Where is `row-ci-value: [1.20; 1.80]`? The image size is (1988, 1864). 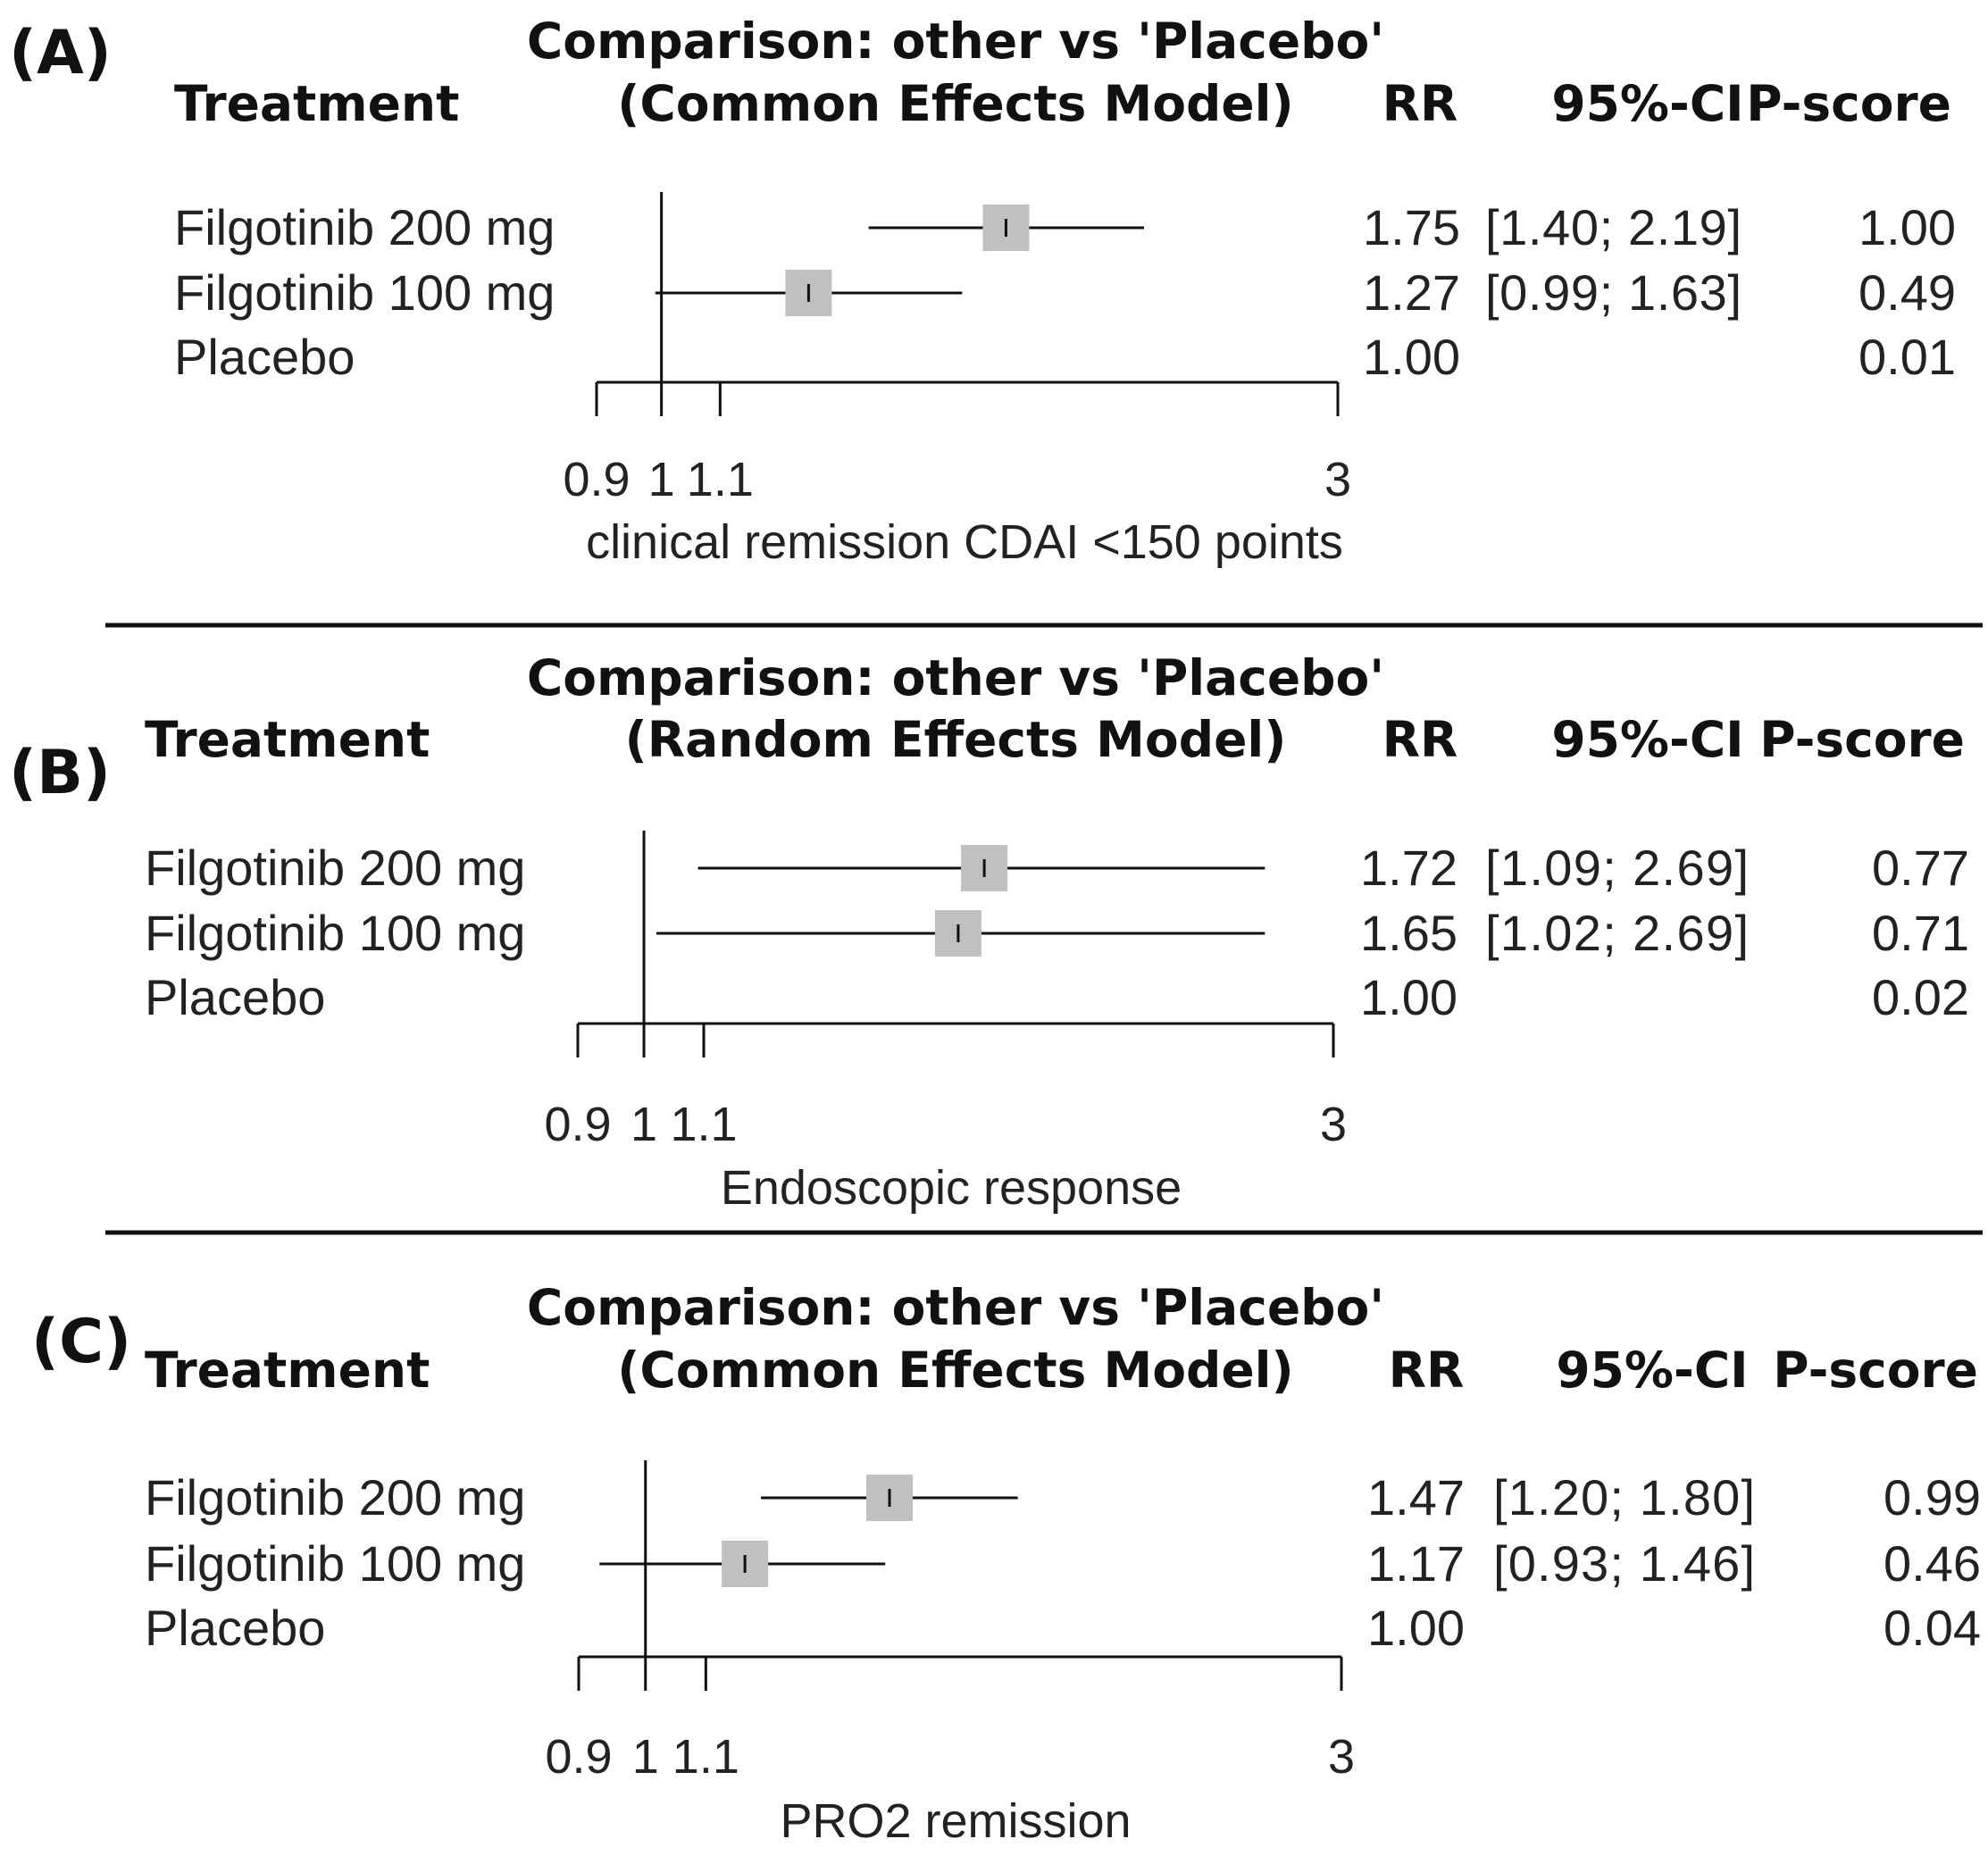
row-ci-value: [1.20; 1.80] is located at coordinates (1624, 1497).